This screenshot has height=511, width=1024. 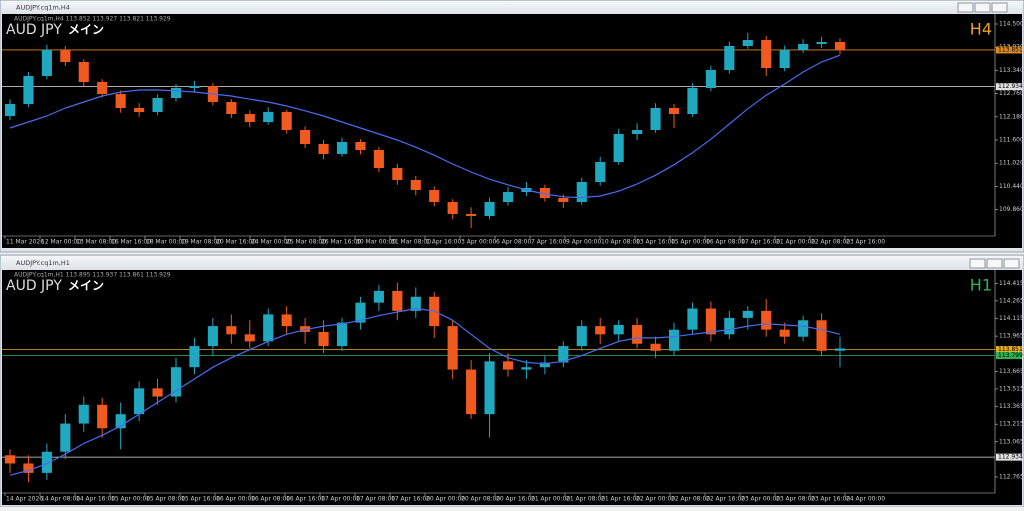 What do you see at coordinates (1011, 163) in the screenshot?
I see `y-tick-label: 111.020` at bounding box center [1011, 163].